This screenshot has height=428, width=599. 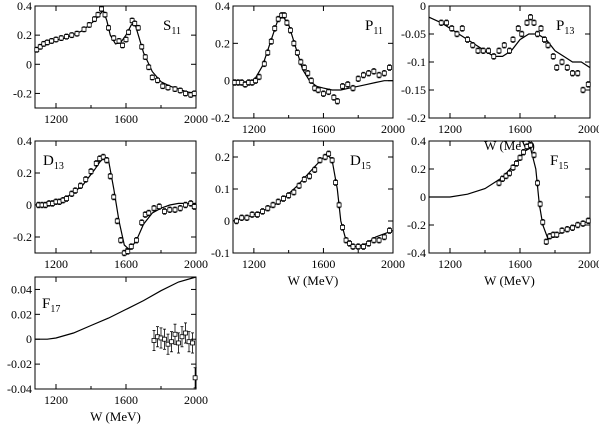 What do you see at coordinates (110, 63) in the screenshot?
I see `panel-s11: 1200 1600 2000 -0.2 0 0.2 0.4 S11` at bounding box center [110, 63].